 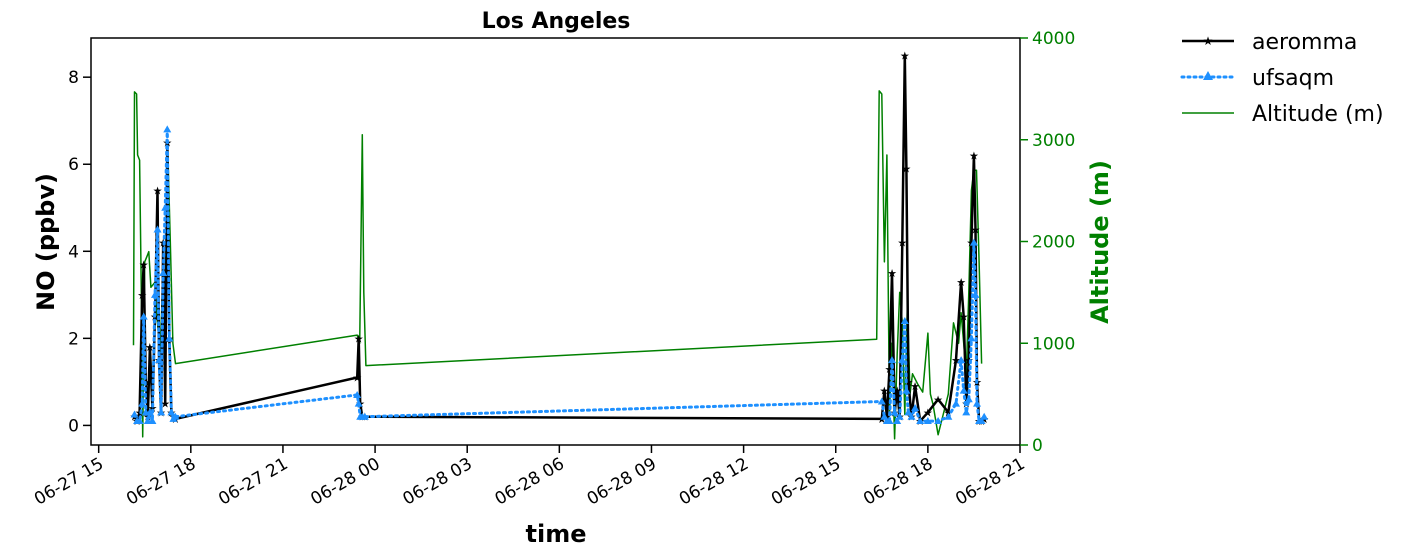 I want to click on legend-label-altitude: Altitude (m), so click(x=1318, y=114).